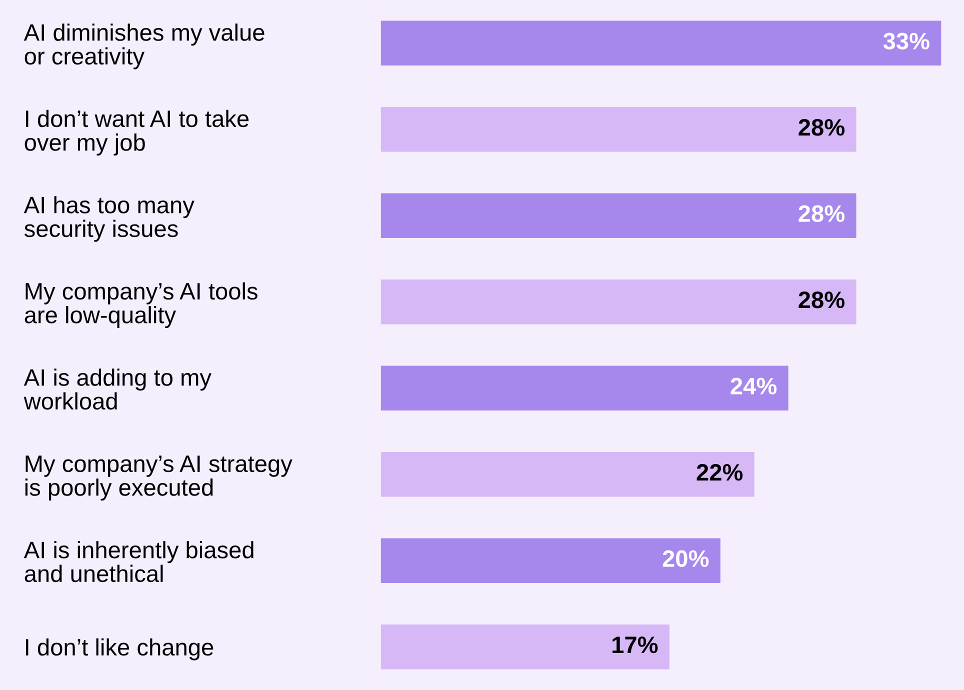  I want to click on data-label: 33%, so click(906, 41).